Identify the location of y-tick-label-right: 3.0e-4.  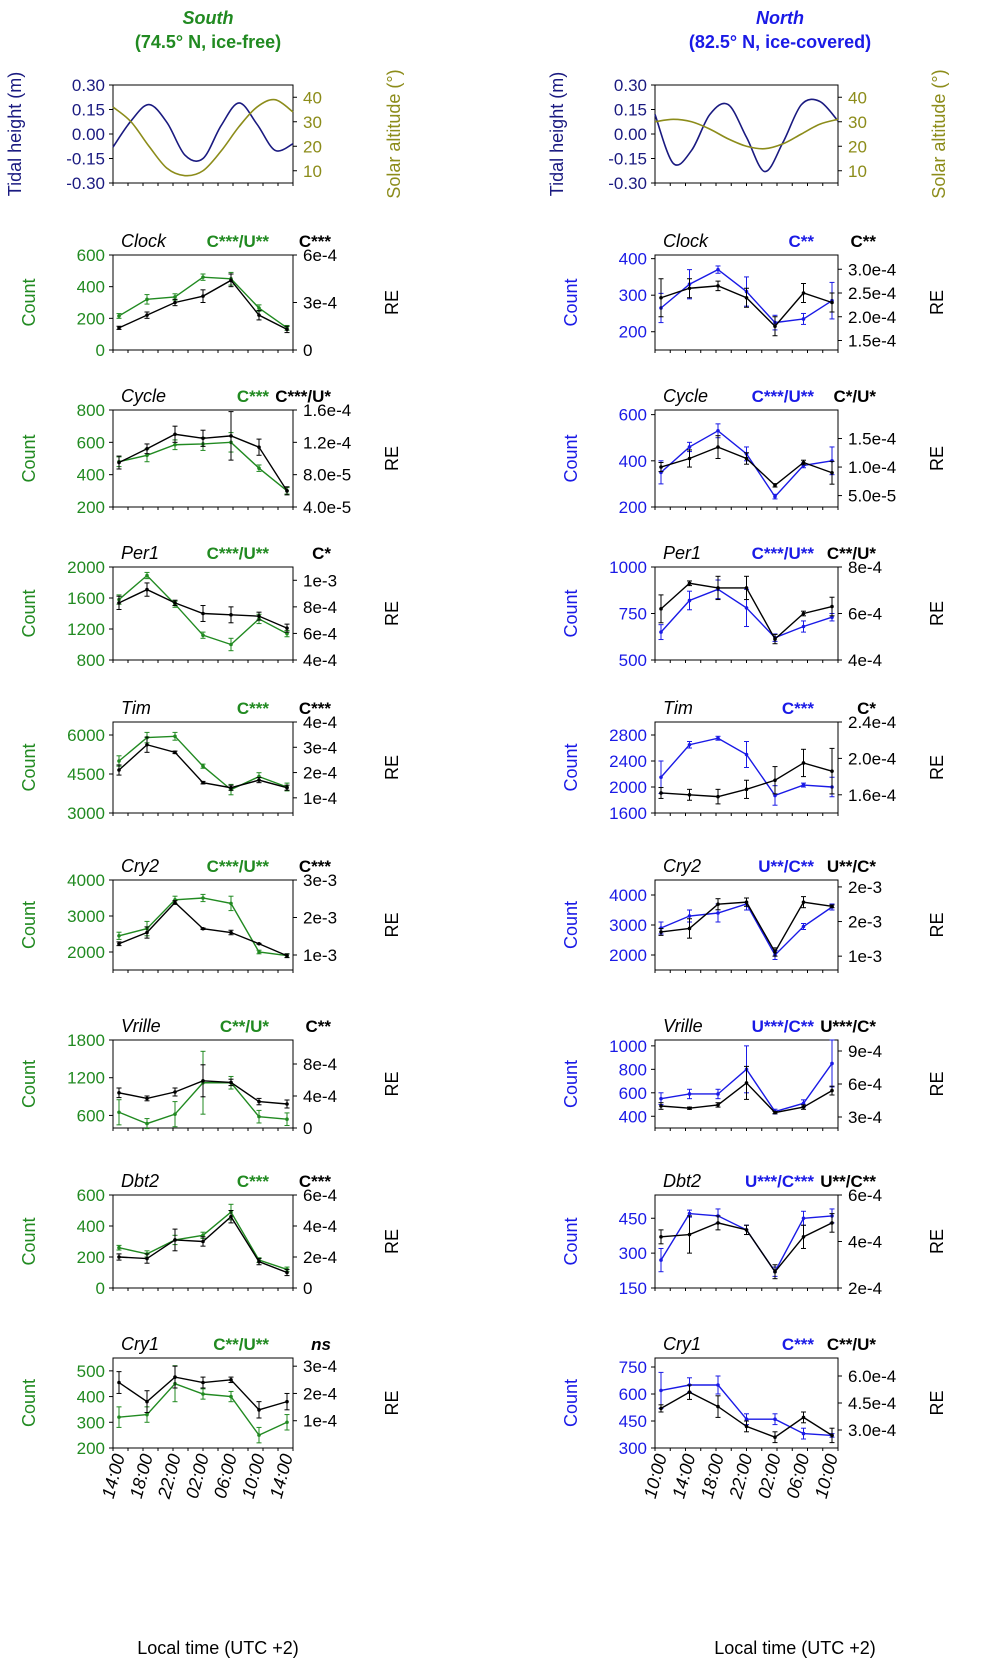
(872, 1430).